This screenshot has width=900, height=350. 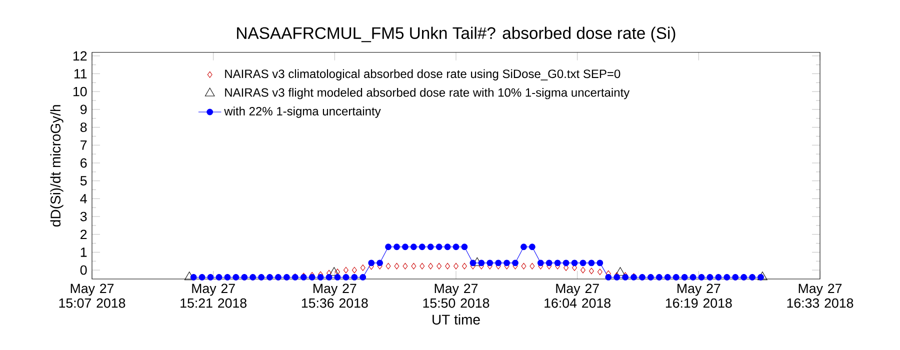 I want to click on x-tick-label: May 27 15:50 2018, so click(x=456, y=296).